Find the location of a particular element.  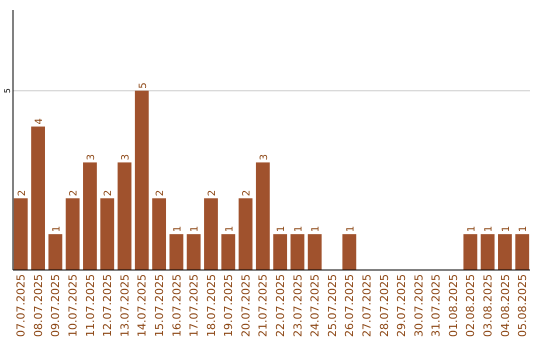

x-tick-label: 21.07.2025 is located at coordinates (263, 305).